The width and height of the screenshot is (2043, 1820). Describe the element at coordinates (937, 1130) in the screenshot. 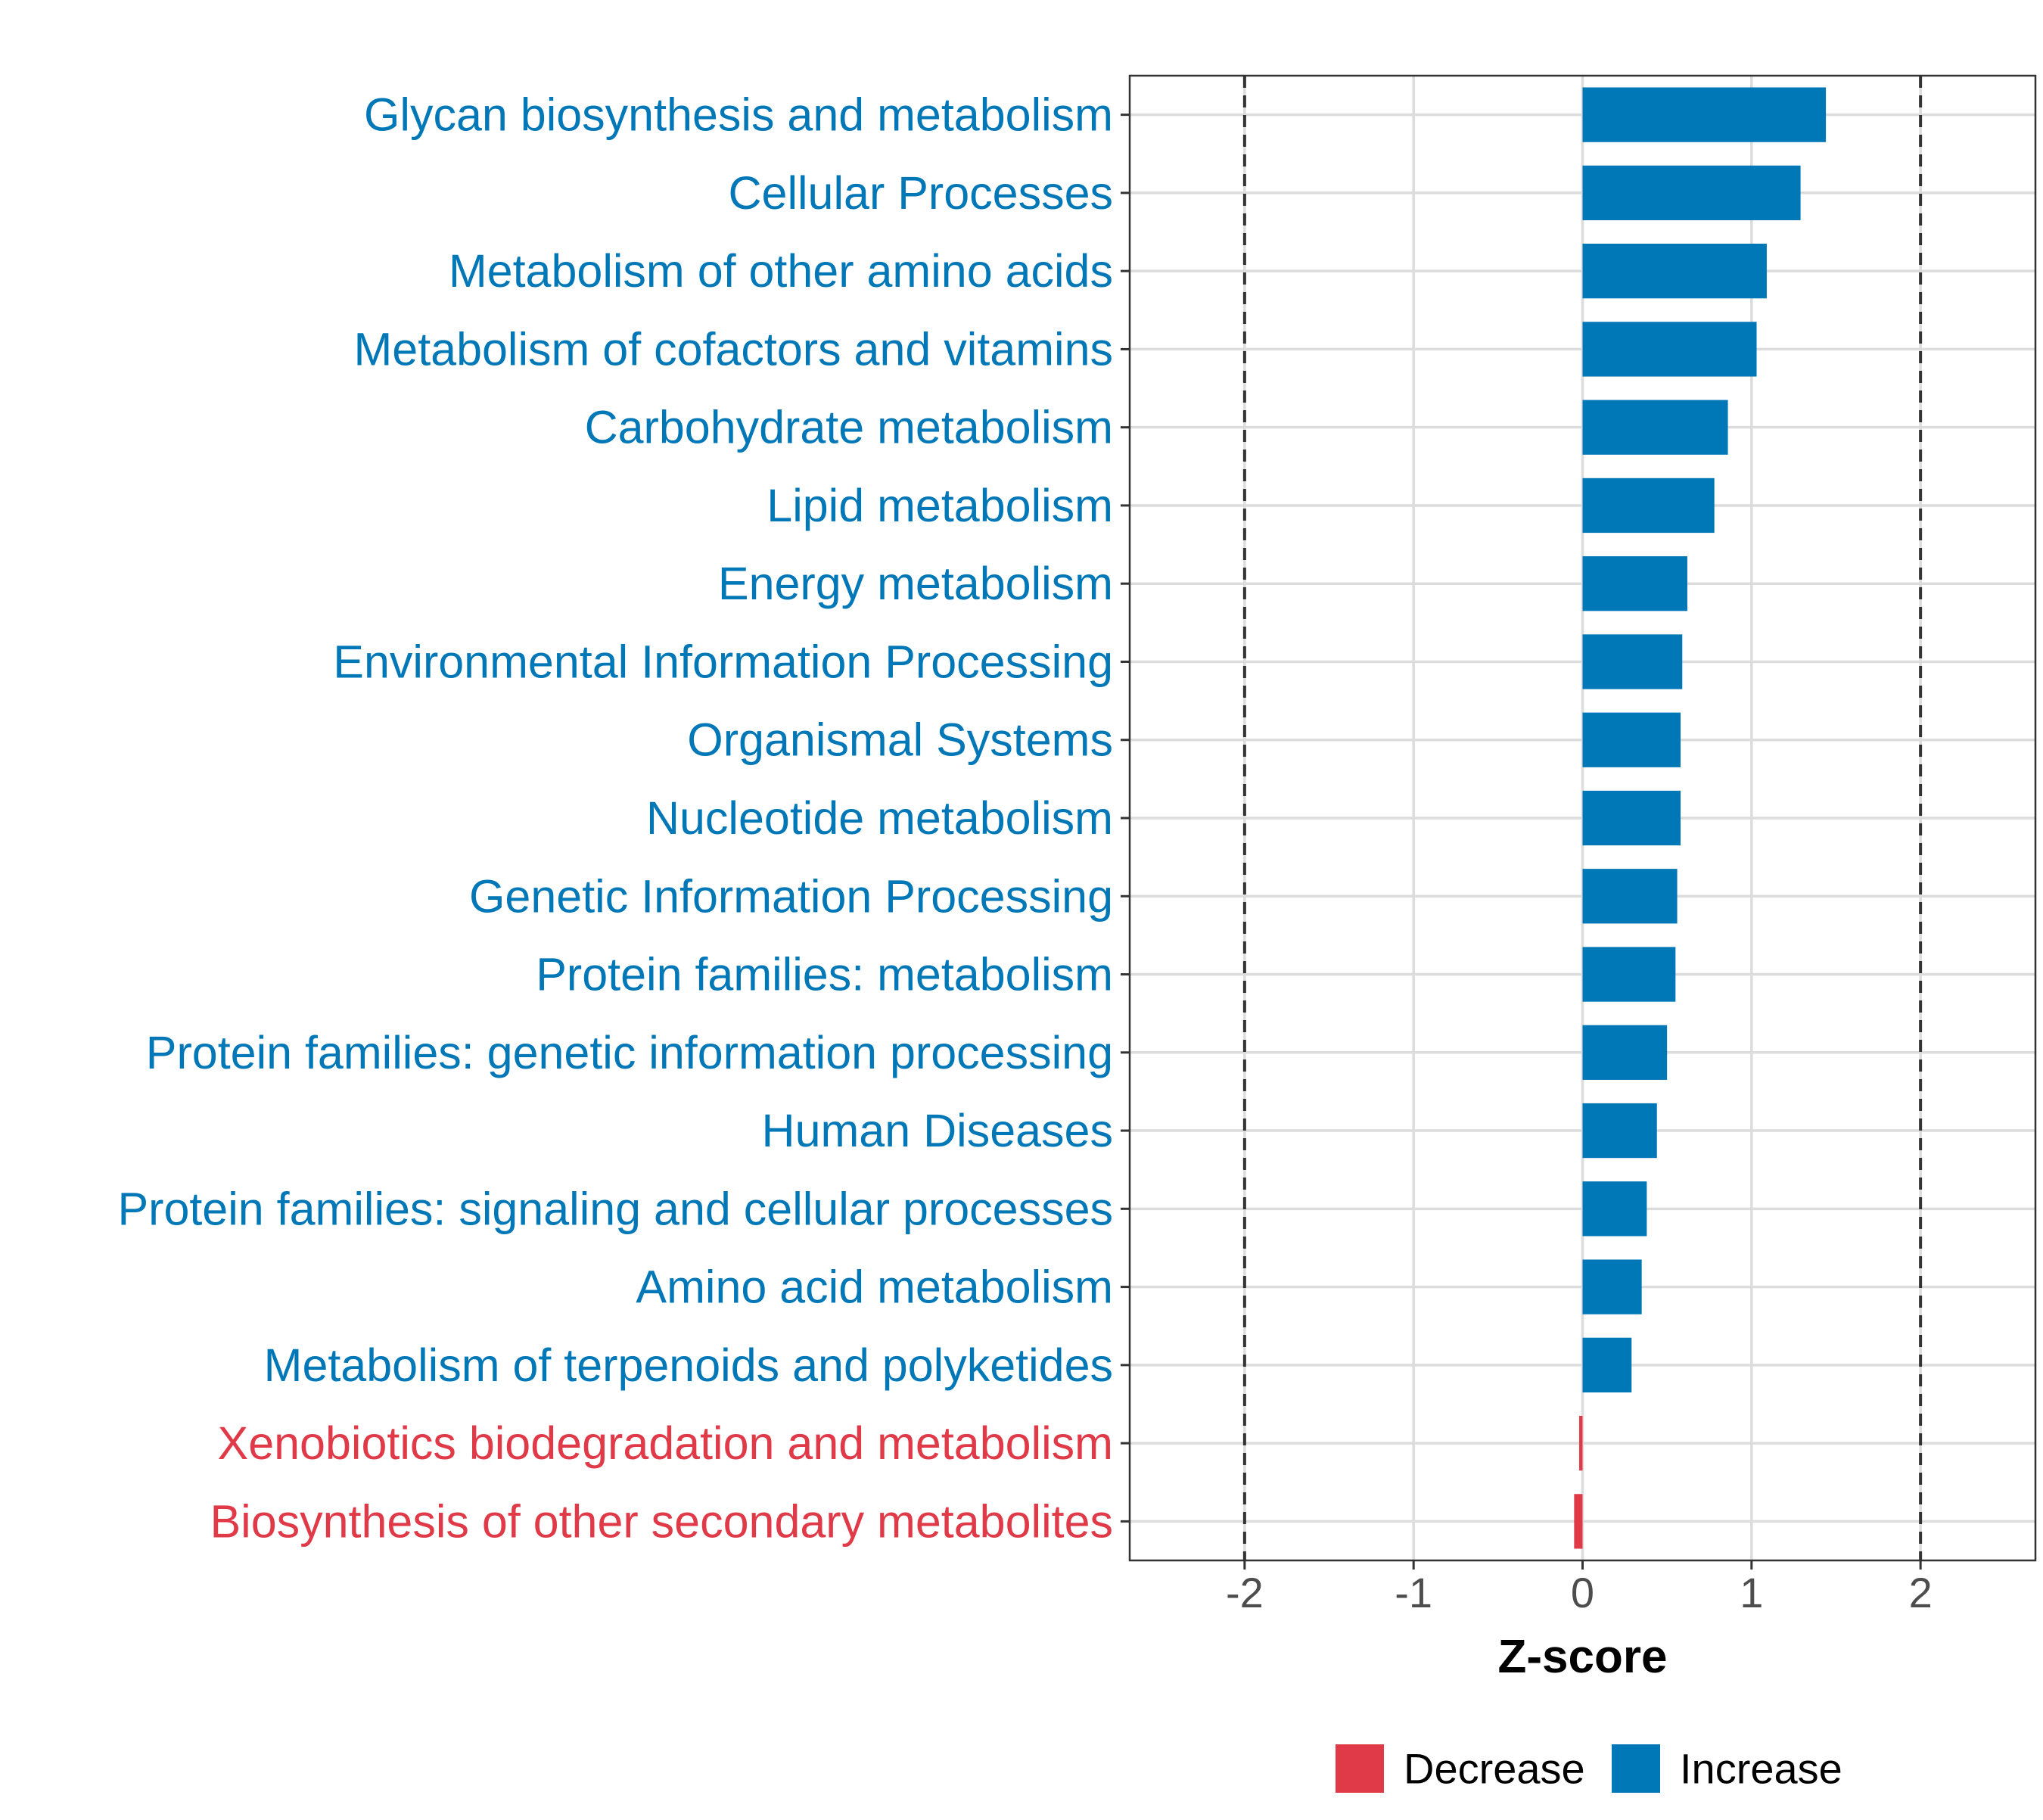

I see `category-label-13: Human Diseases` at that location.